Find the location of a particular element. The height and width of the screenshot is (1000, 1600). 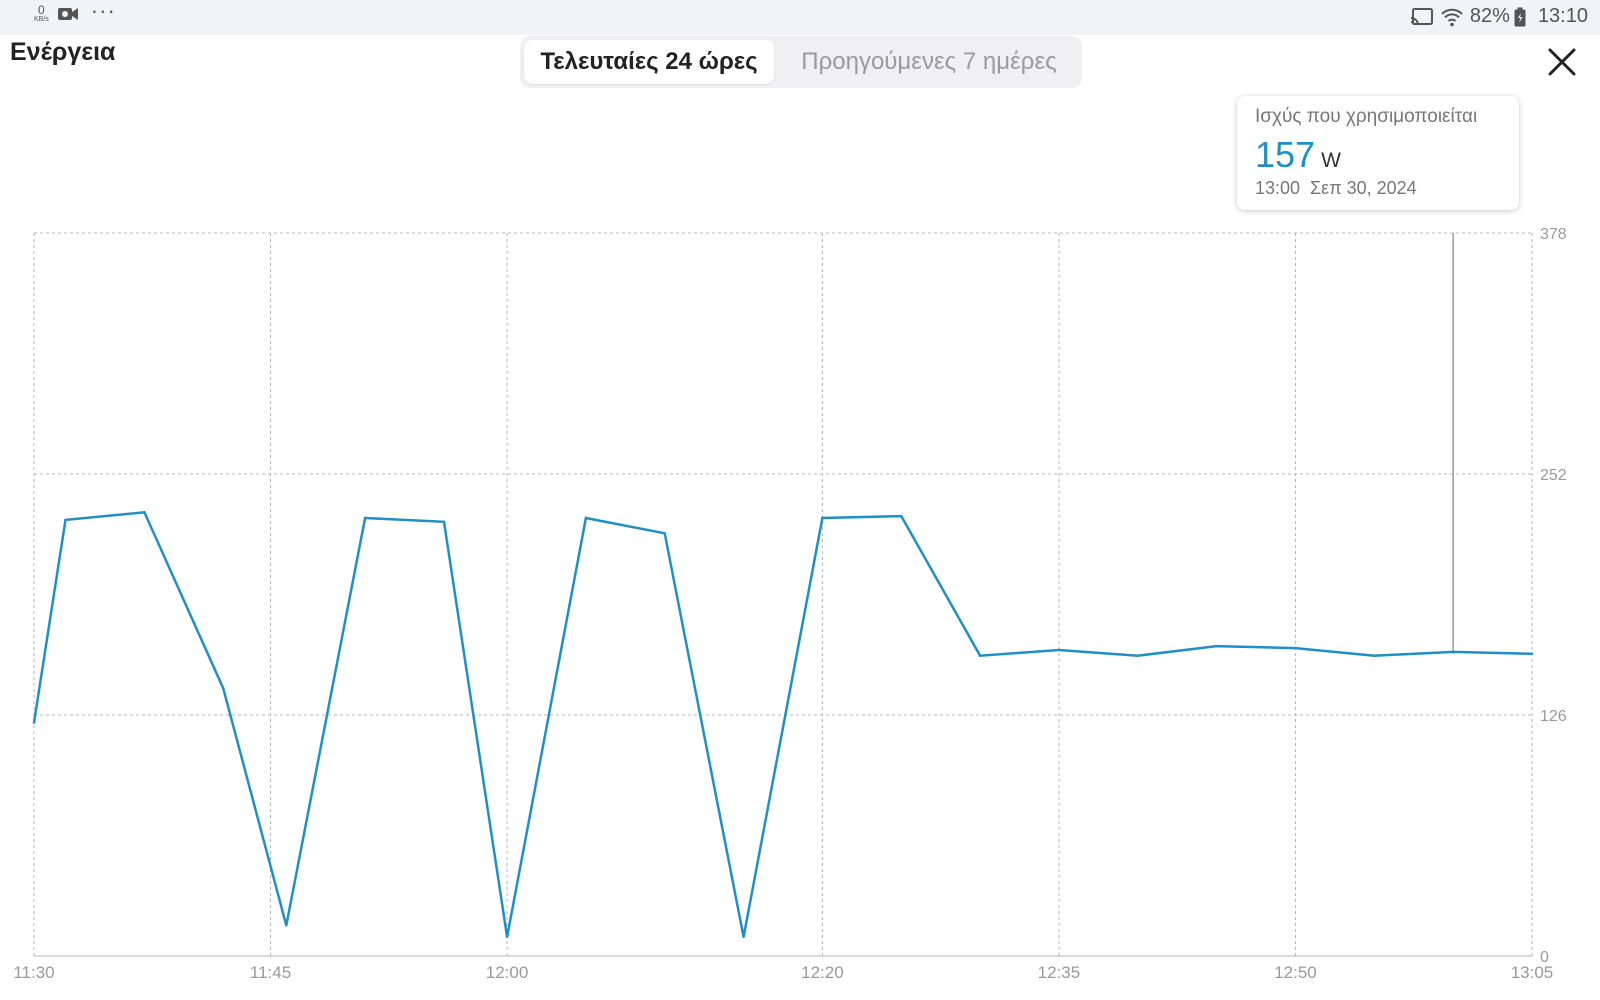

tooltip-time: 13:00 is located at coordinates (1278, 188).